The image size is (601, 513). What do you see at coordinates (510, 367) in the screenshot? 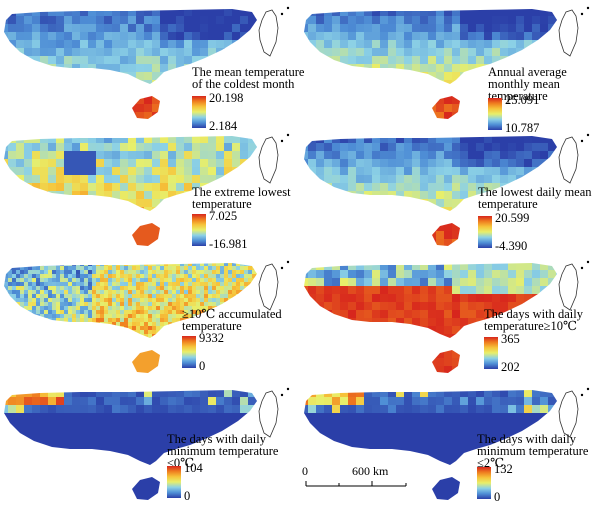
I see `legend-min-value: 202` at bounding box center [510, 367].